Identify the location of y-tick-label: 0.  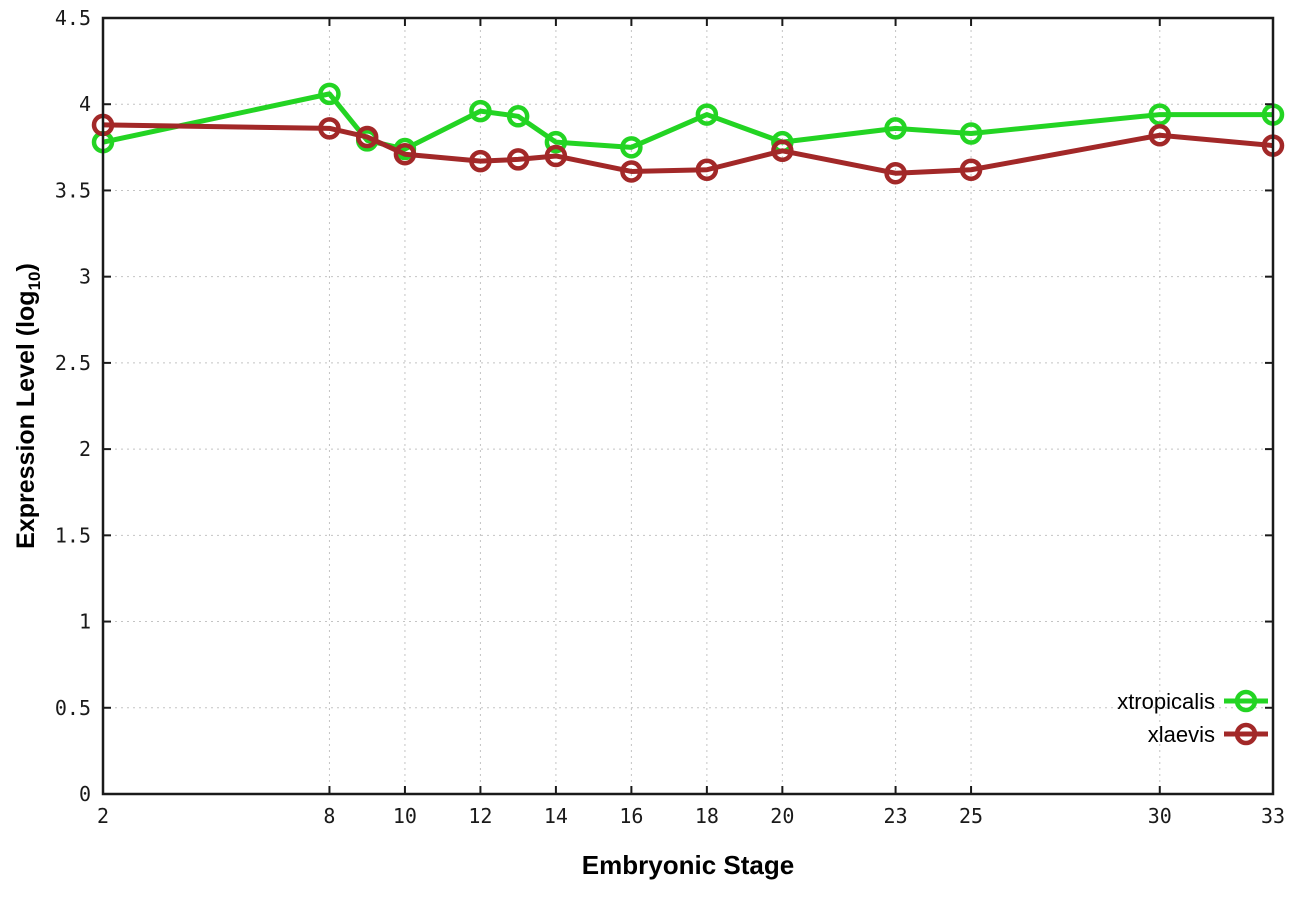
(85, 794).